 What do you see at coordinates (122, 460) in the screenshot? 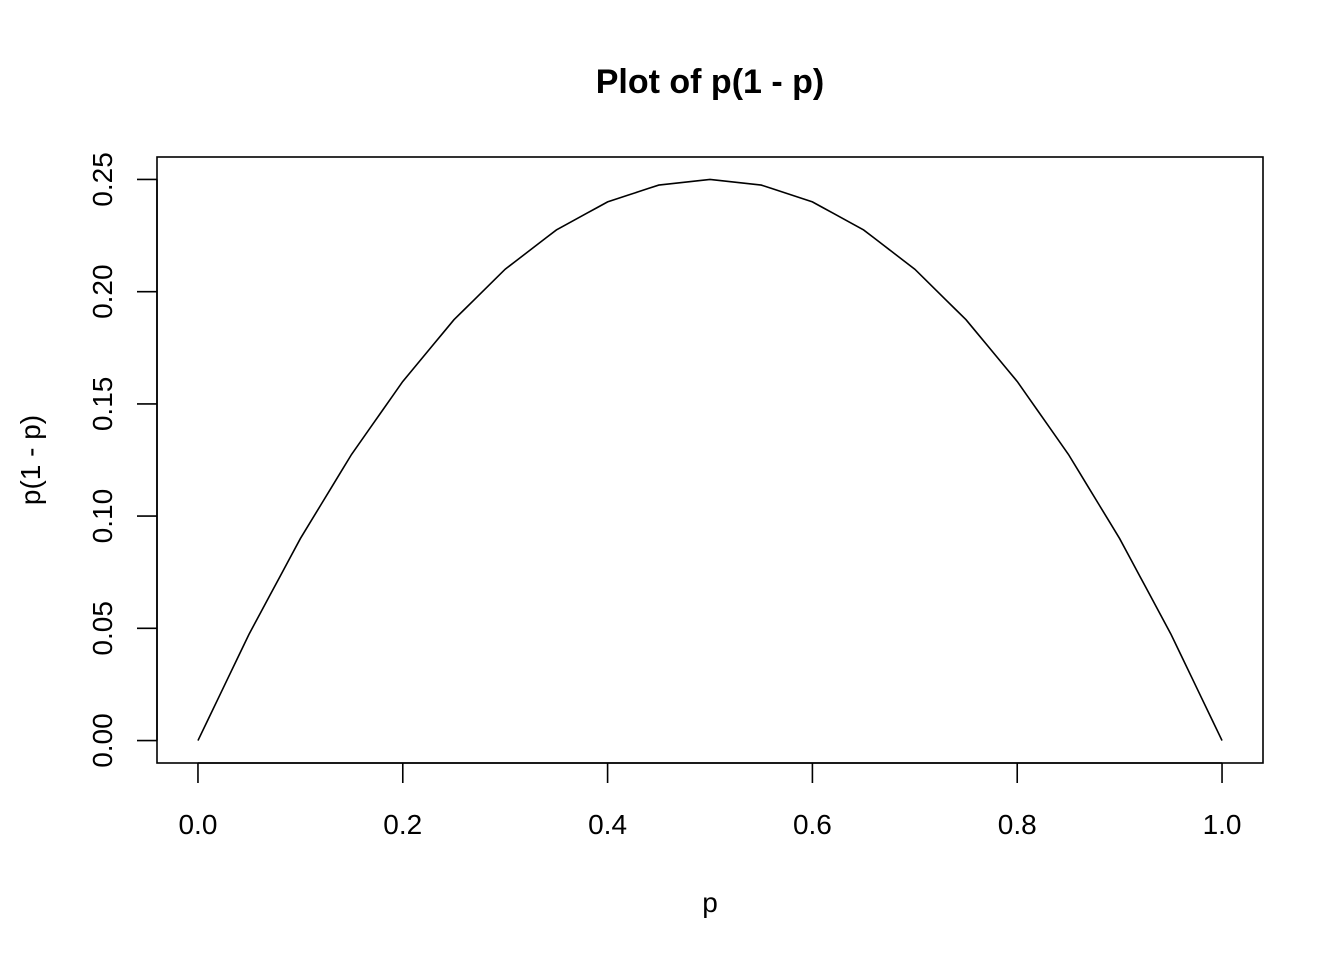
I see `y-axis: 0.00 0.05 0.10 0.15 0.20 0.25` at bounding box center [122, 460].